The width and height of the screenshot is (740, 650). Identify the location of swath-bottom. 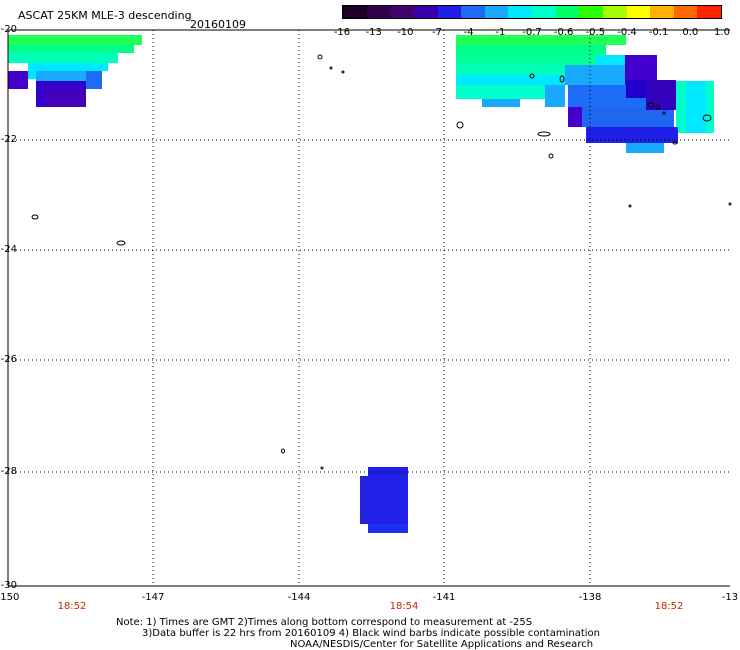
(384, 500).